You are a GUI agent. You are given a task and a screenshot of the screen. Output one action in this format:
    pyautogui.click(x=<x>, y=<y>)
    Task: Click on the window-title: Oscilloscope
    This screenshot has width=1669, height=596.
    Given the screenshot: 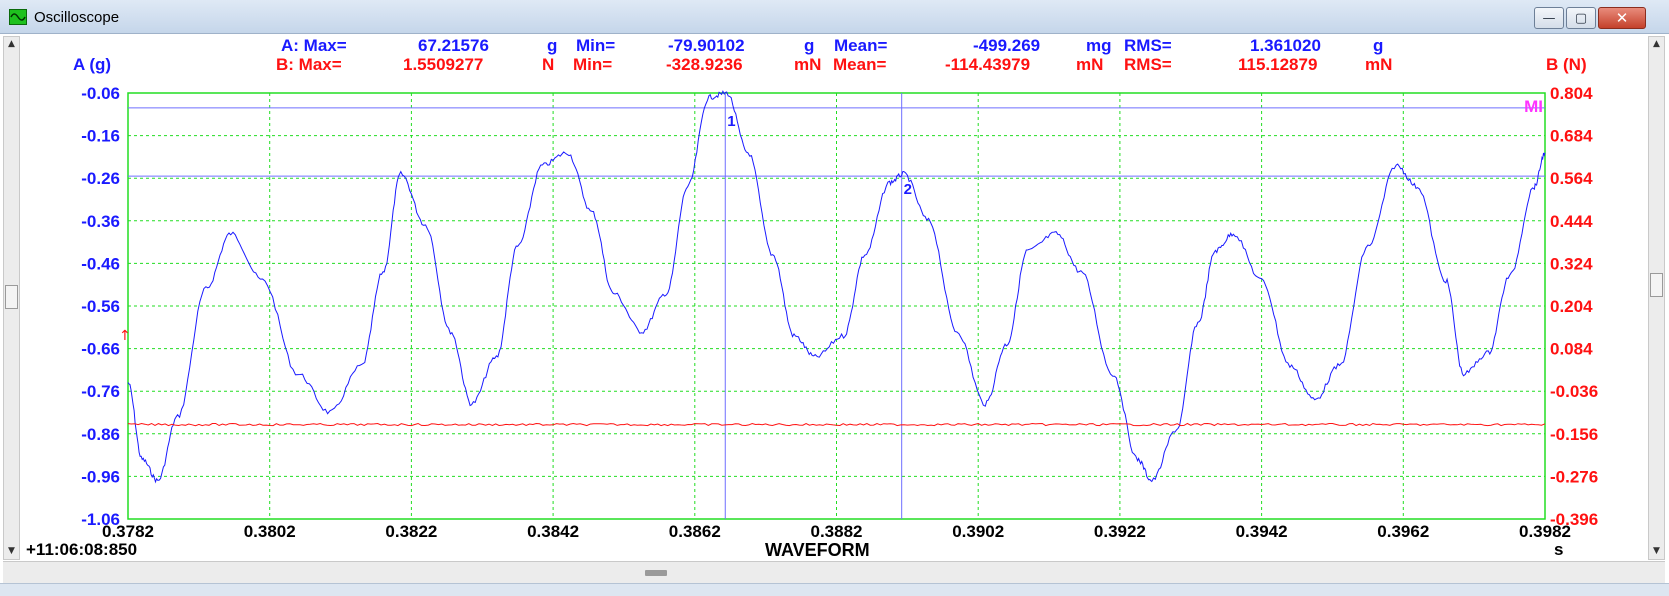 What is the action you would take?
    pyautogui.click(x=77, y=17)
    